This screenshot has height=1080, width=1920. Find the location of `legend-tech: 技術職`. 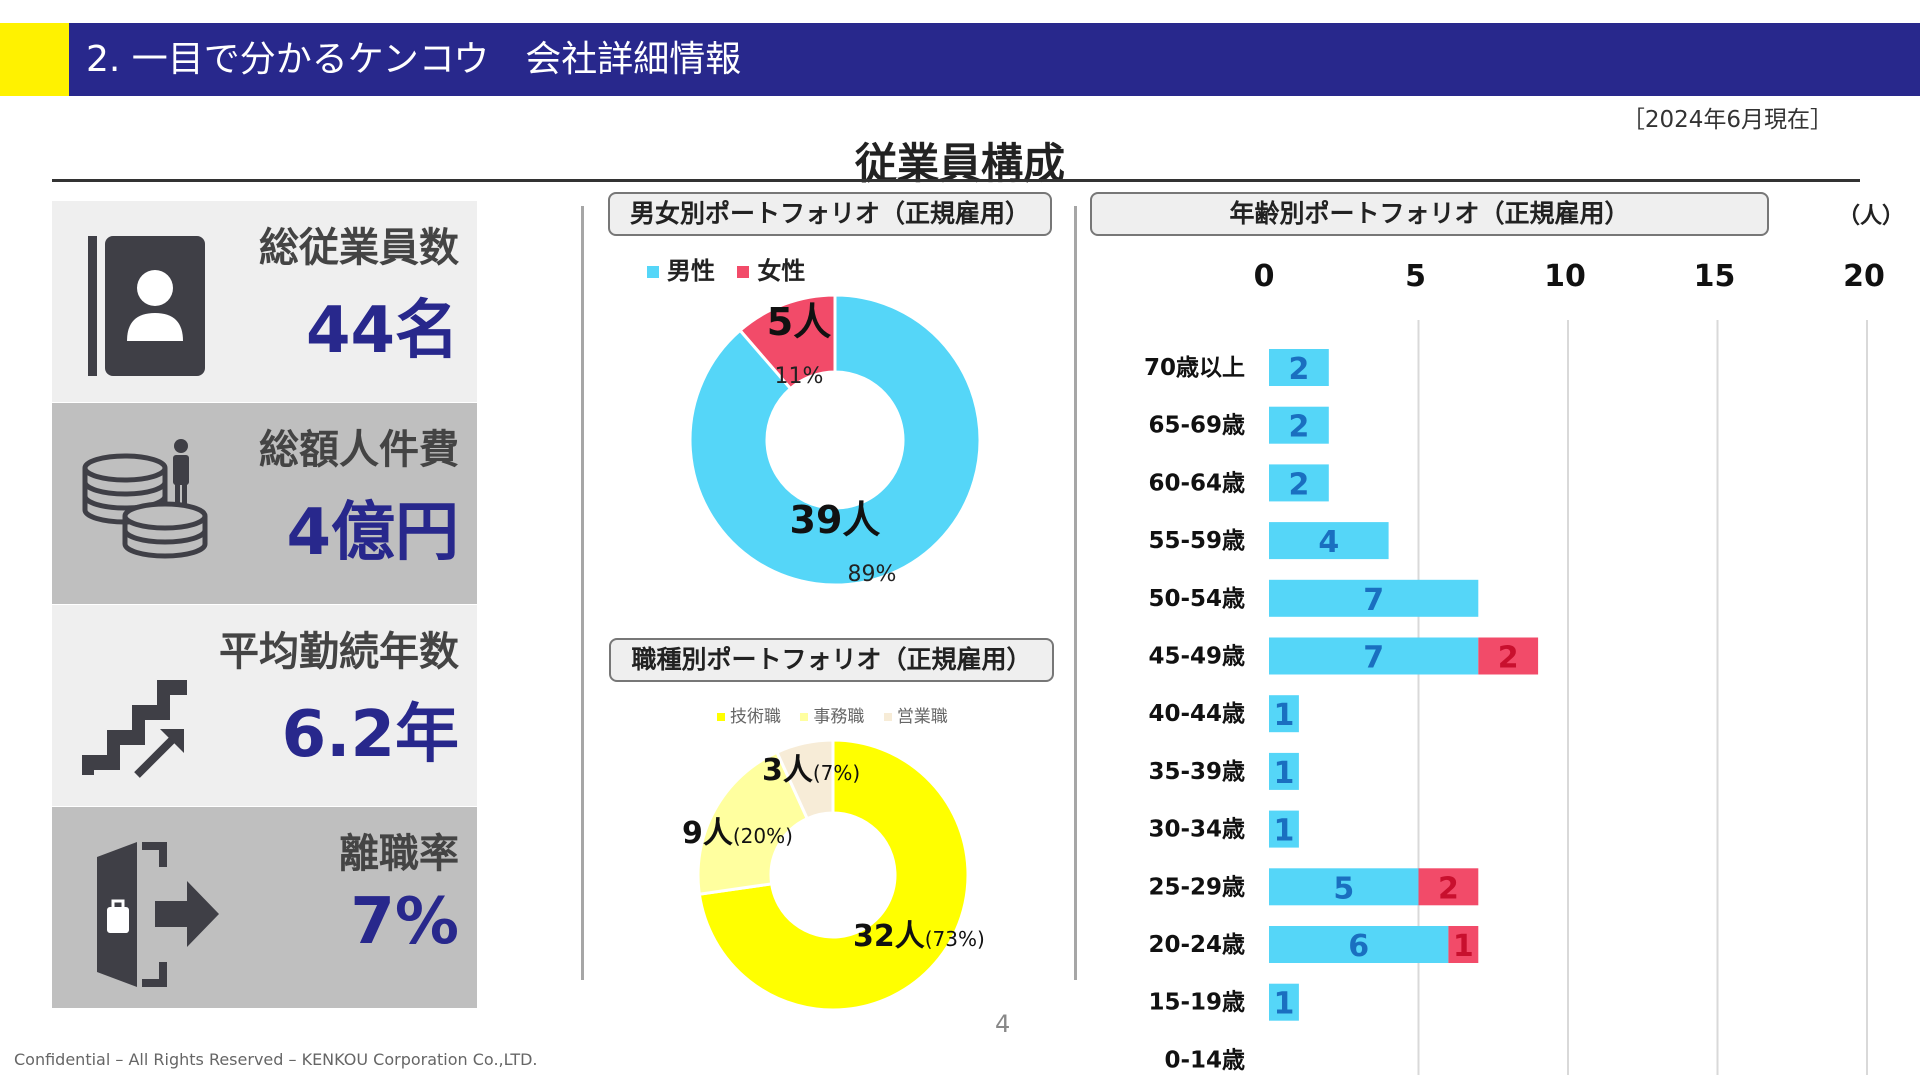

legend-tech: 技術職 is located at coordinates (755, 717).